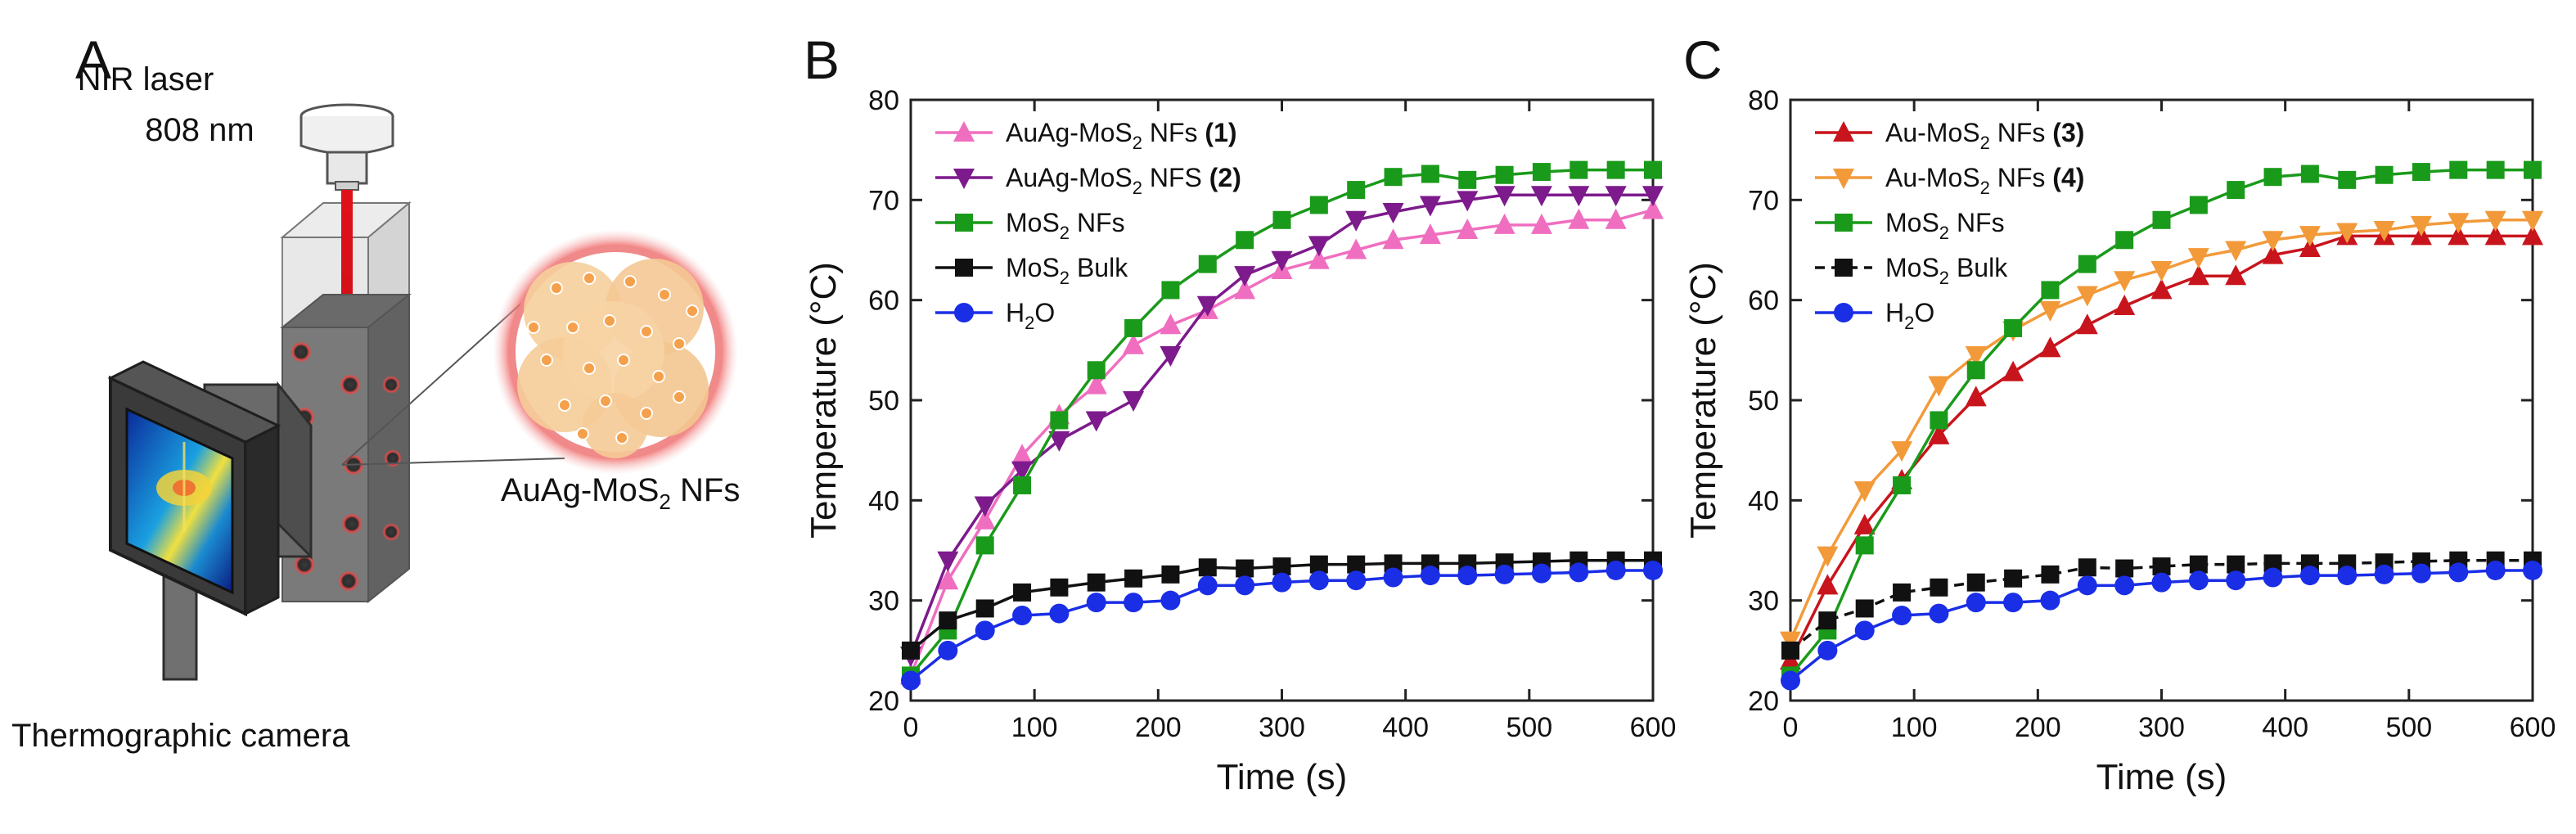  Describe the element at coordinates (1034, 727) in the screenshot. I see `x-tick-label: 100` at that location.